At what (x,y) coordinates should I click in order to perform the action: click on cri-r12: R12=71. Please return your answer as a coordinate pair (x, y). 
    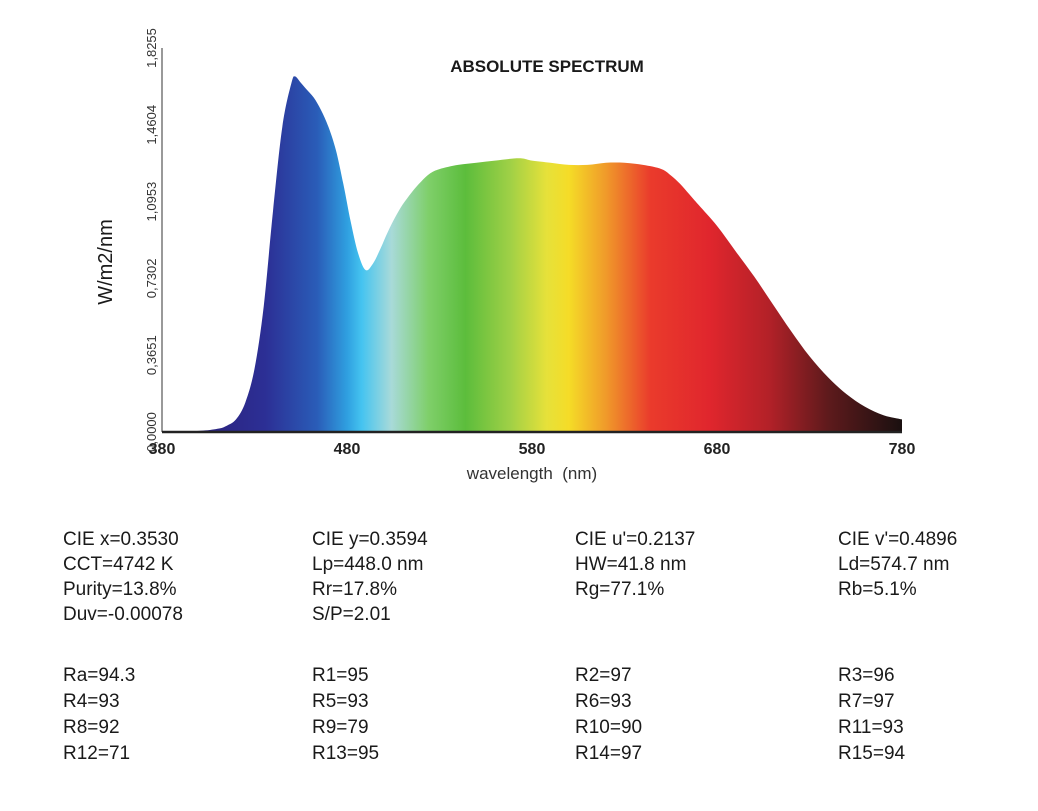
    Looking at the image, I should click on (97, 753).